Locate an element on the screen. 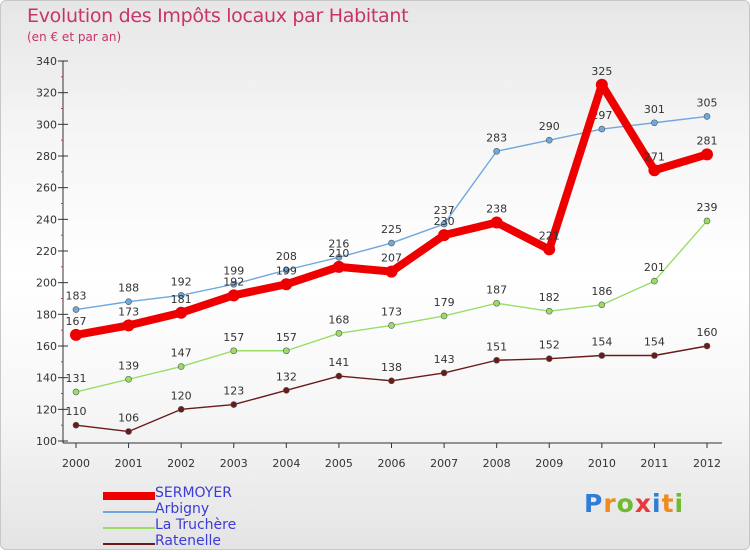 This screenshot has width=750, height=552. logo-letter: o is located at coordinates (625, 503).